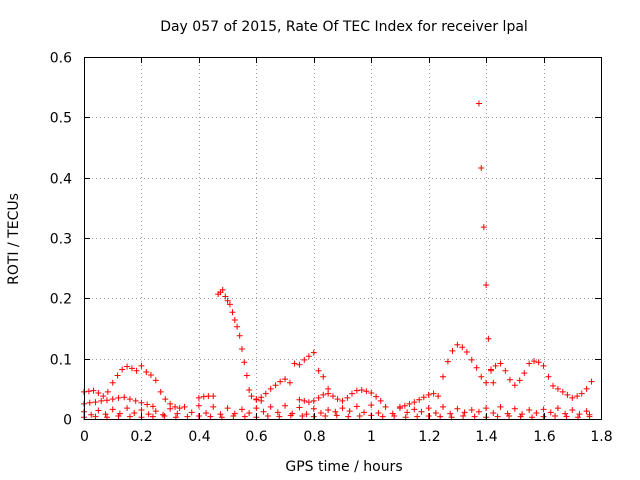  What do you see at coordinates (141, 437) in the screenshot?
I see `x-tick-label: 0.2` at bounding box center [141, 437].